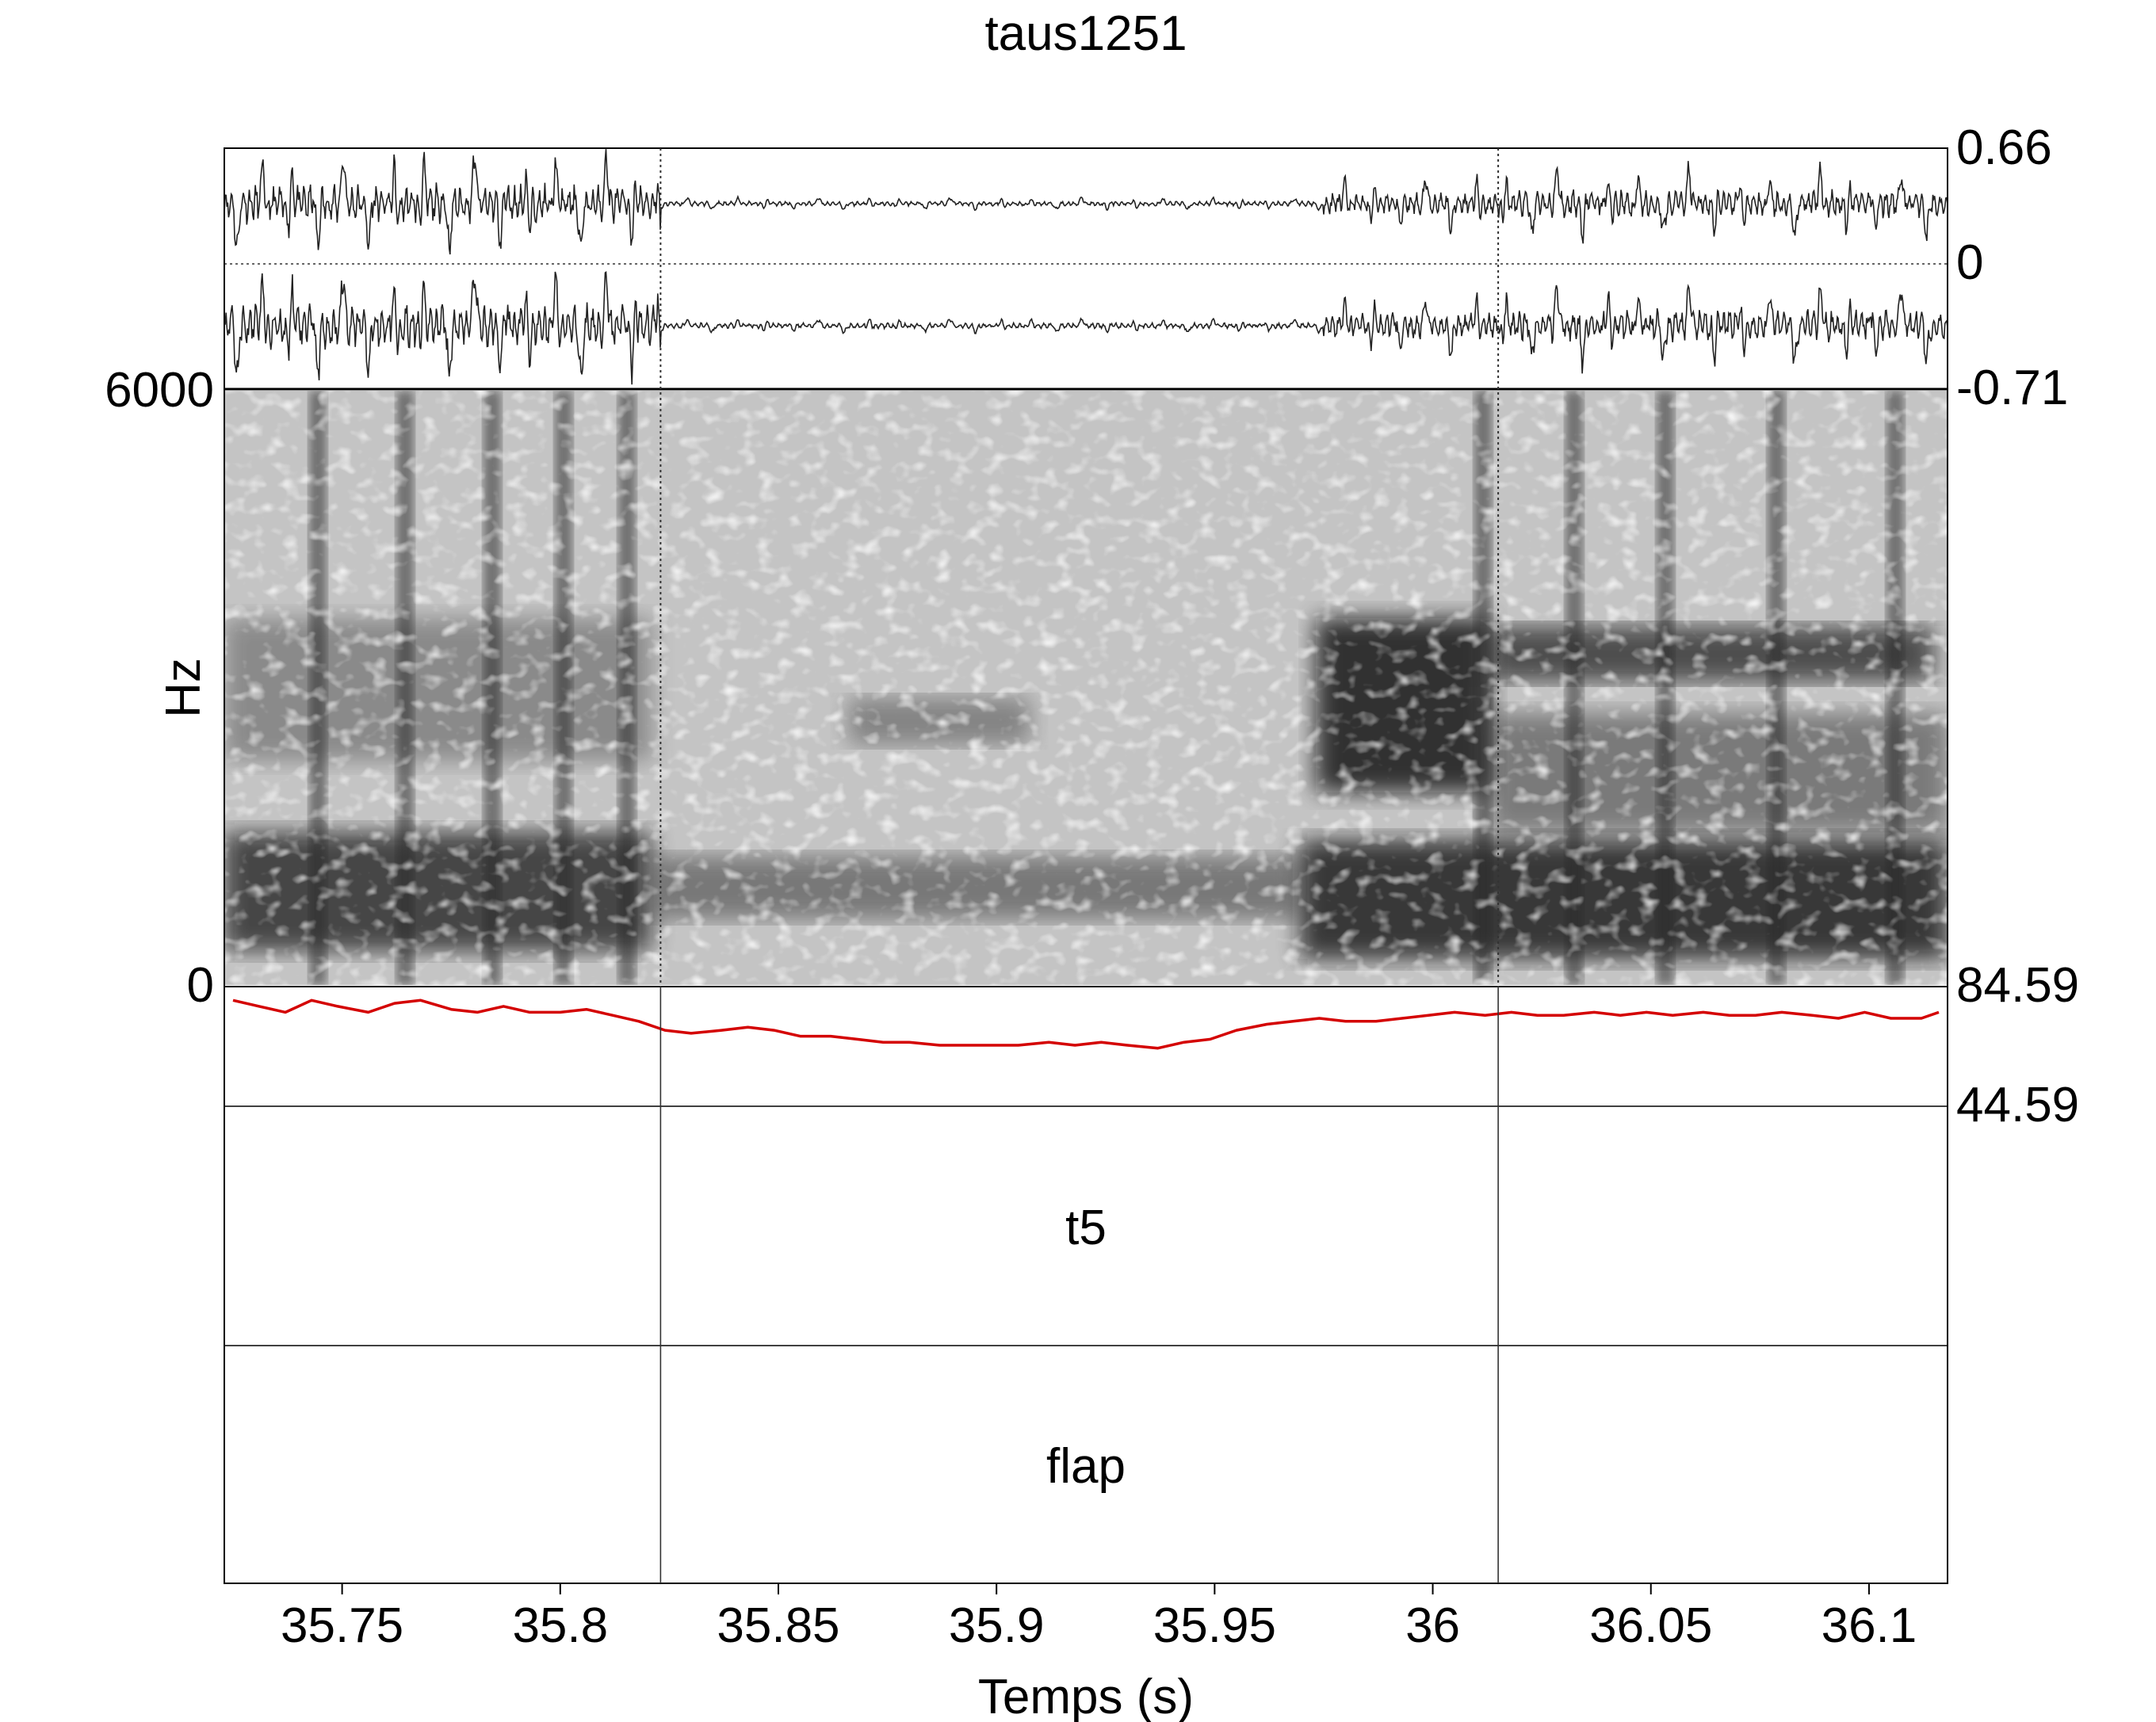 This screenshot has width=2156, height=1722. What do you see at coordinates (1432, 1625) in the screenshot?
I see `x-tick-label: 36` at bounding box center [1432, 1625].